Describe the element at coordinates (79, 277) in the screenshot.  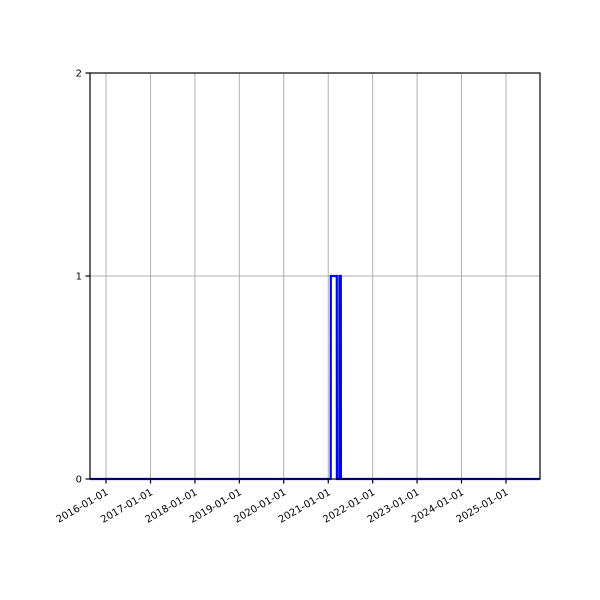
I see `y-tick-label: 1` at that location.